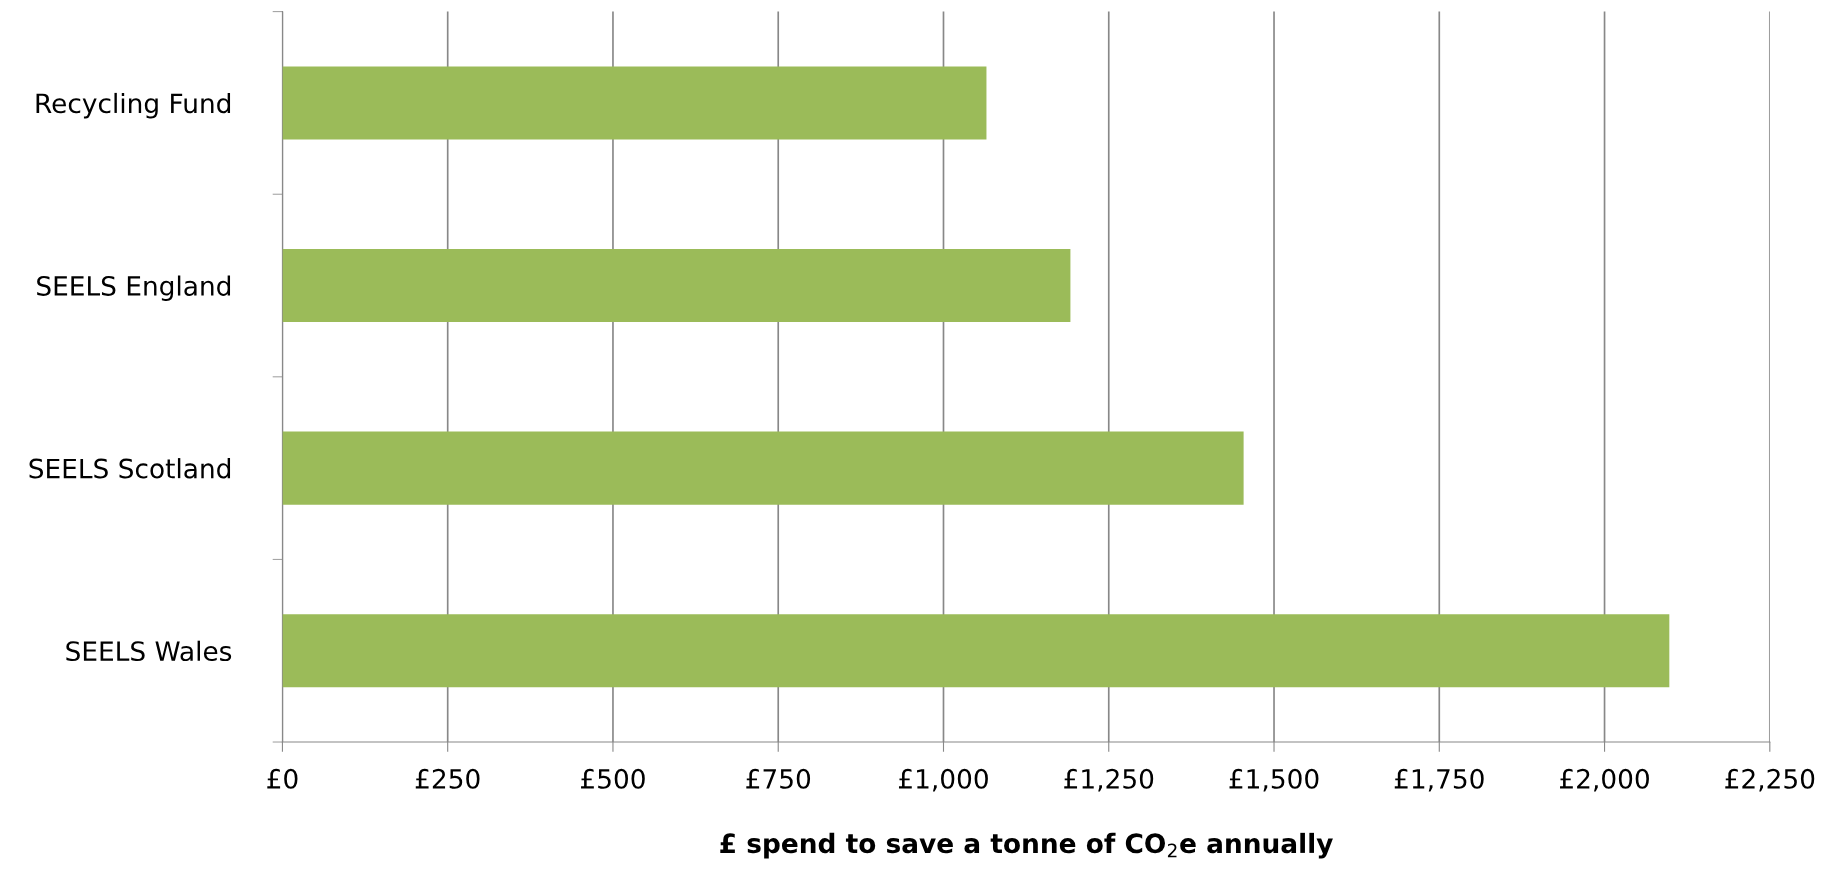  Describe the element at coordinates (1604, 780) in the screenshot. I see `x-tick-label: £2,000` at that location.